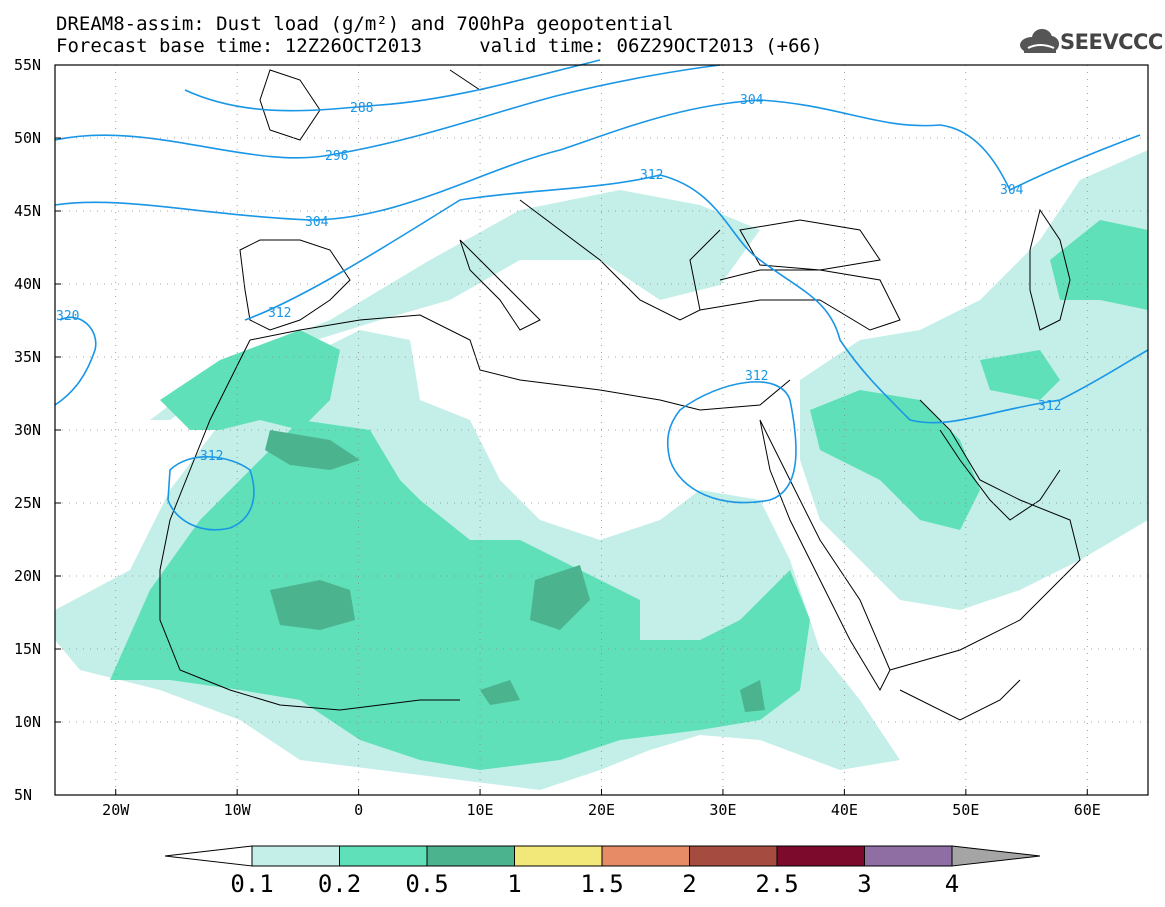 The image size is (1165, 907). Describe the element at coordinates (844, 810) in the screenshot. I see `lon-label: 40E` at that location.